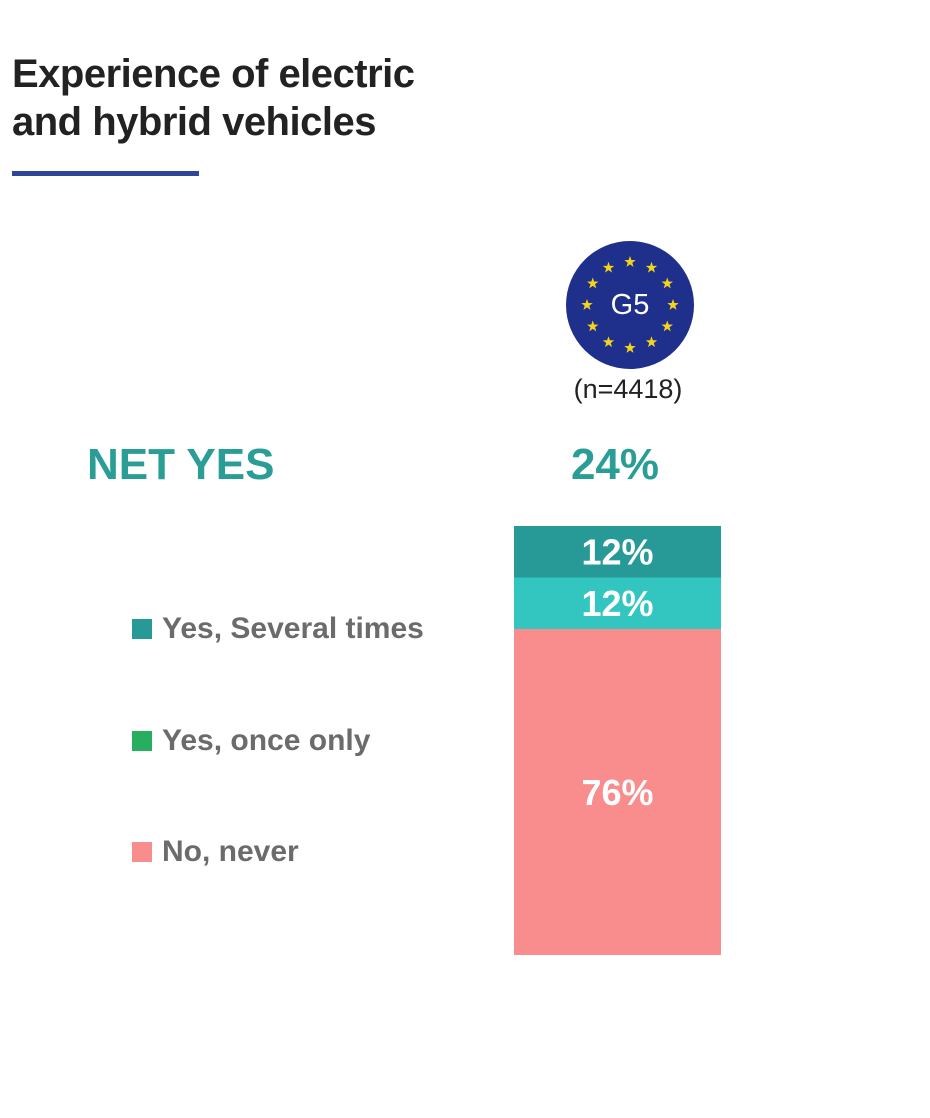 The height and width of the screenshot is (1118, 930). I want to click on bar-data-label-1: 12%, so click(617, 603).